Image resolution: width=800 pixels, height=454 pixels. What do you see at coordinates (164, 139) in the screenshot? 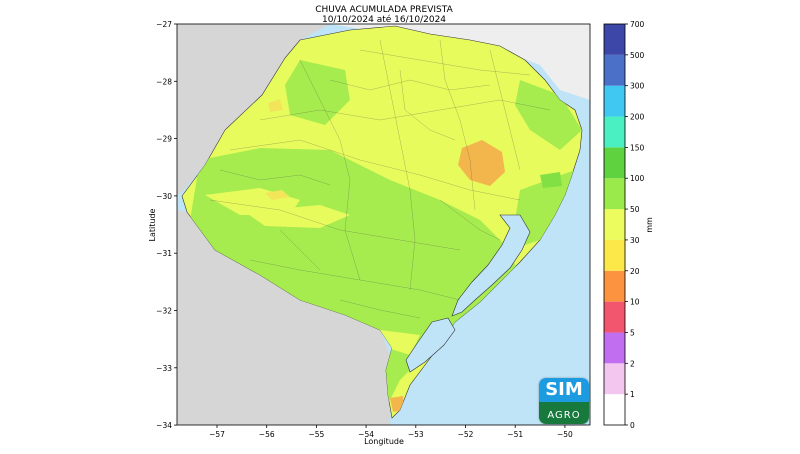
I see `y-tick-label: −29` at bounding box center [164, 139].